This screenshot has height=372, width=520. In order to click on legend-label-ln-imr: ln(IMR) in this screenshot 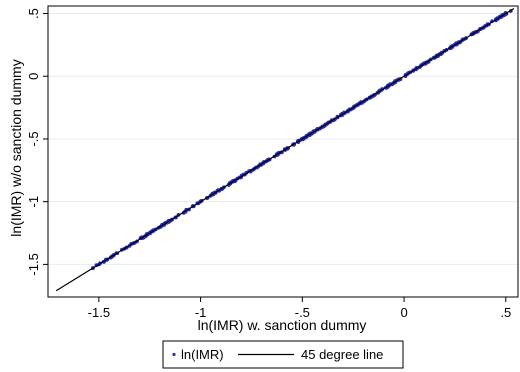, I will do `click(202, 354)`.